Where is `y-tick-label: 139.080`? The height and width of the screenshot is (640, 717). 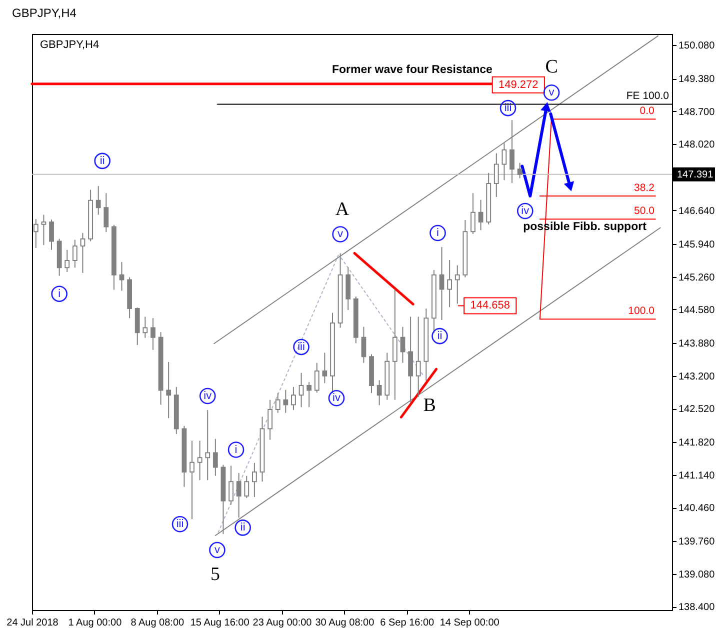
y-tick-label: 139.080 is located at coordinates (697, 574).